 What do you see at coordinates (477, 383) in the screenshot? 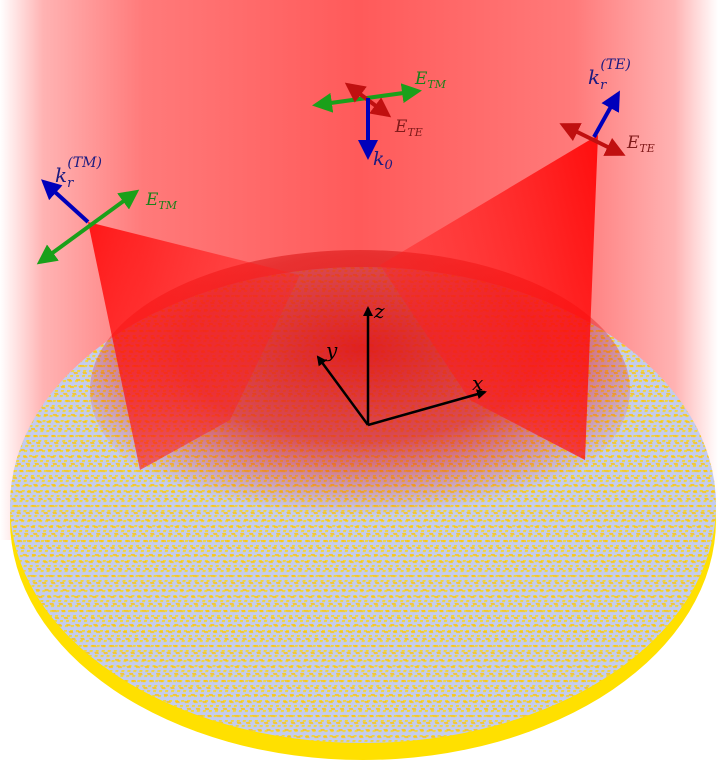
I see `axis-x-label: x` at bounding box center [477, 383].